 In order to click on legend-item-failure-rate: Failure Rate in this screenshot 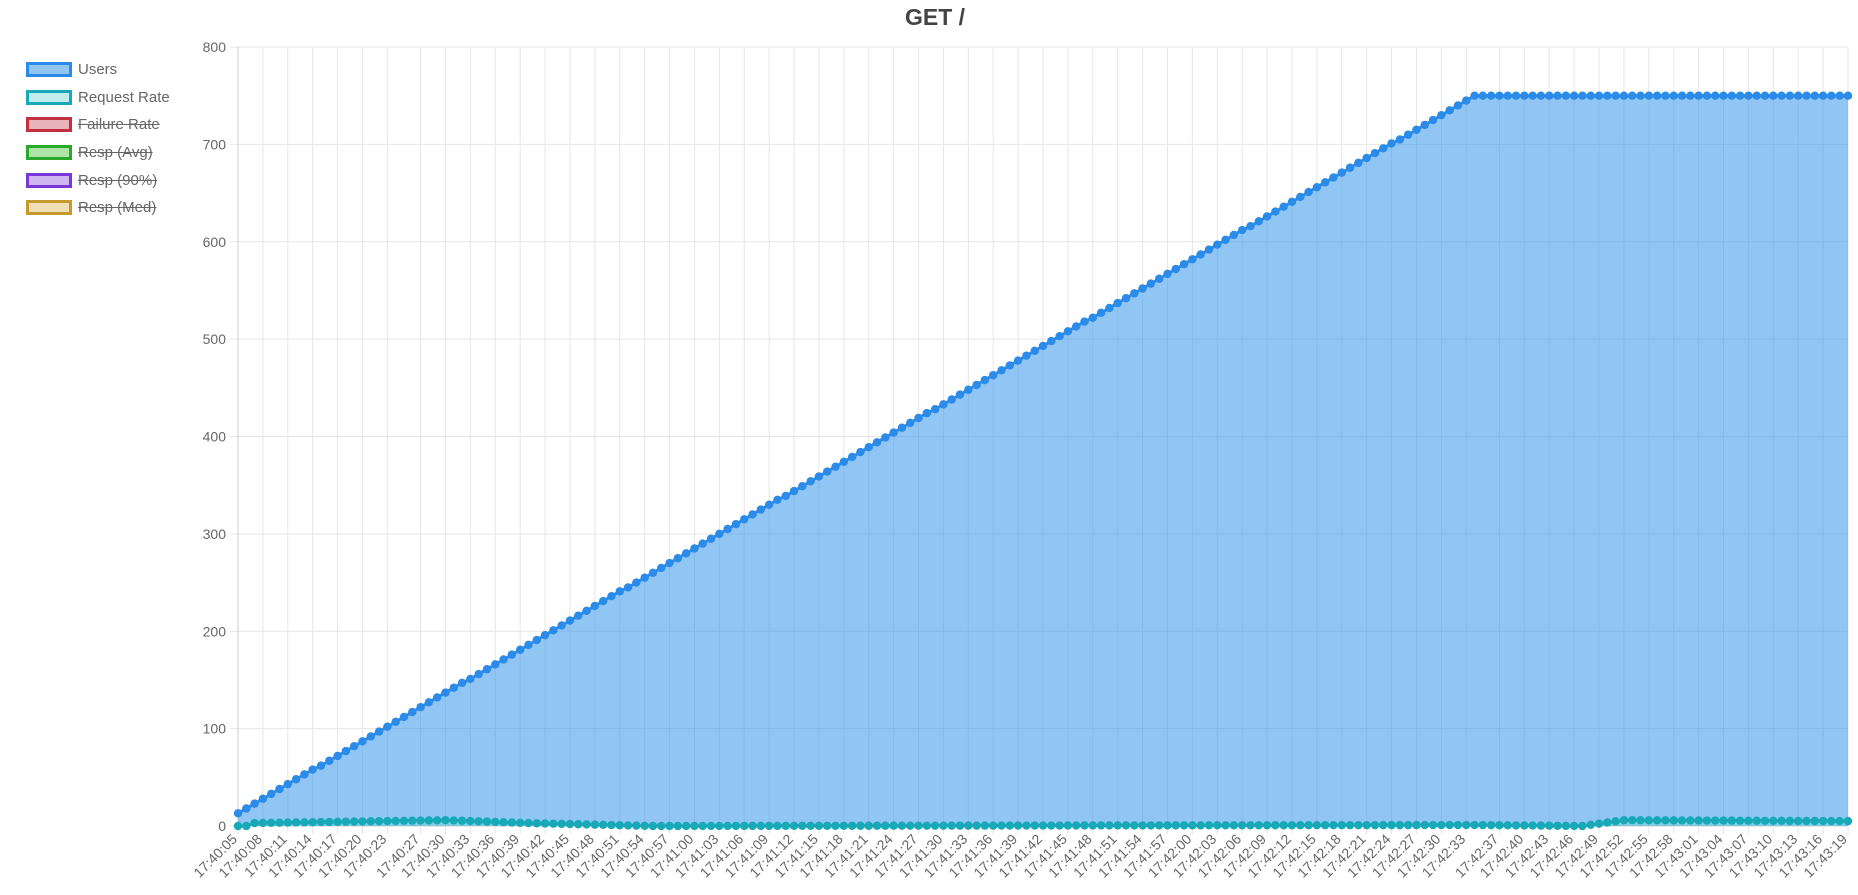, I will do `click(111, 125)`.